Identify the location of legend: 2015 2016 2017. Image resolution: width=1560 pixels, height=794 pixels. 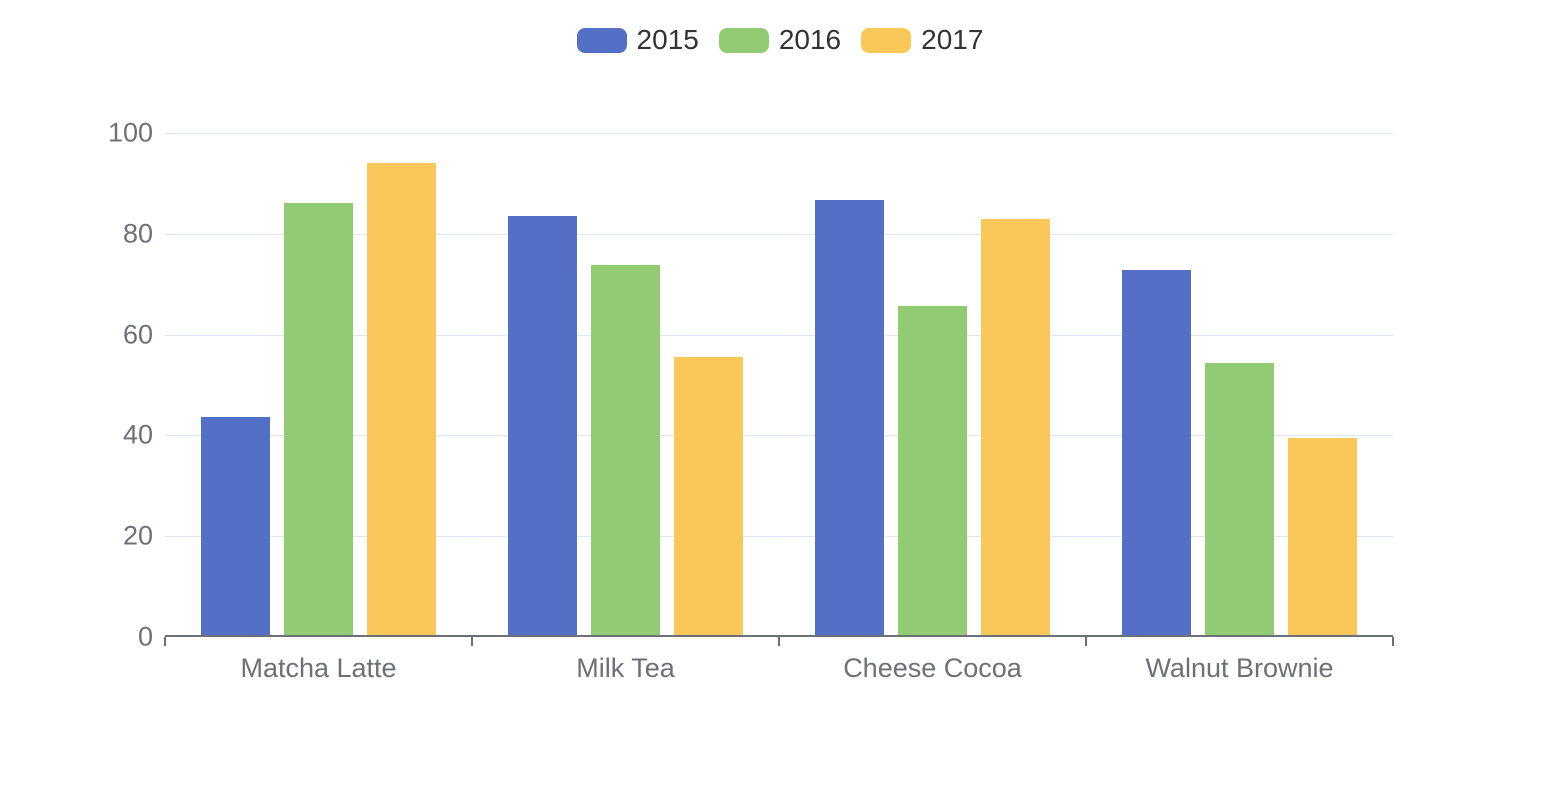
(780, 40).